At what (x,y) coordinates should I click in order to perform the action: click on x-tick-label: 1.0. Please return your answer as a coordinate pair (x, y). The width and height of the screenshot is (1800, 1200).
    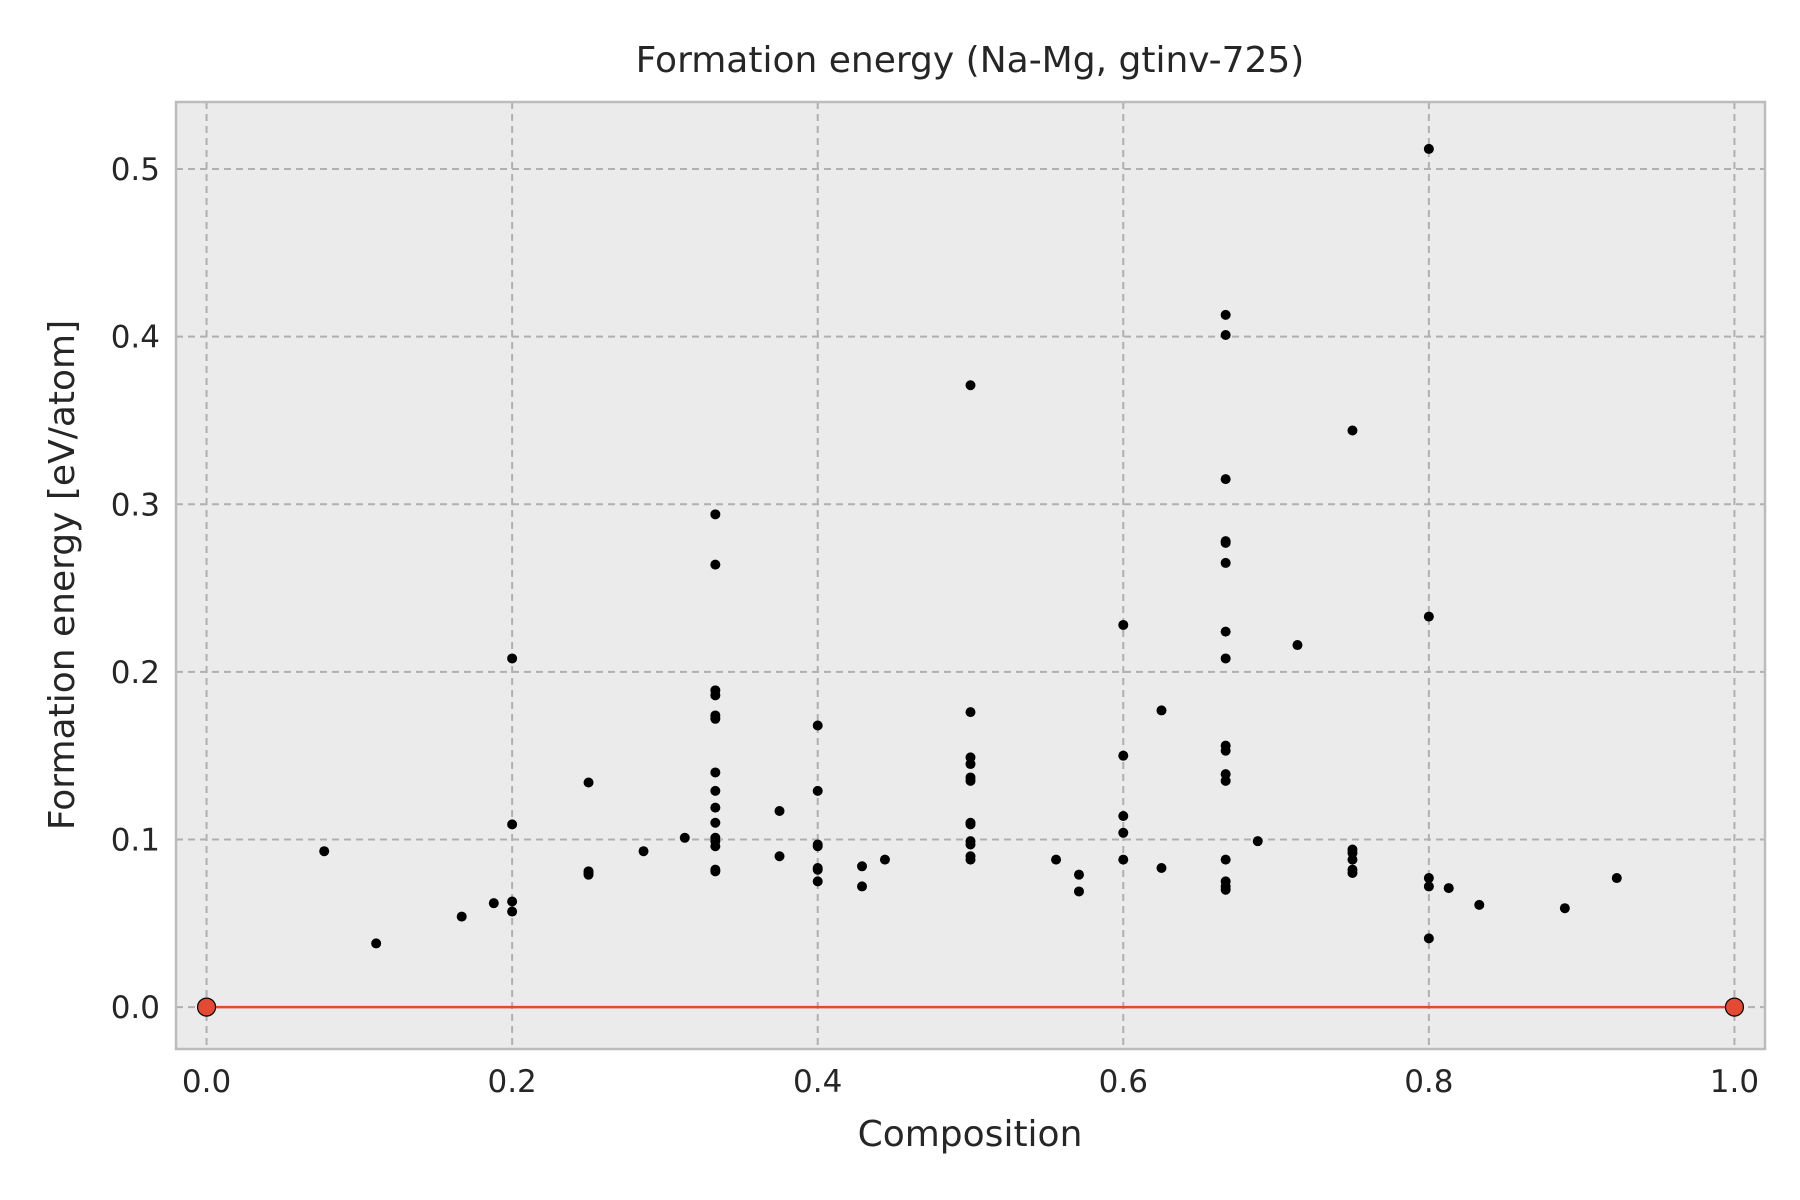
    Looking at the image, I should click on (1734, 1082).